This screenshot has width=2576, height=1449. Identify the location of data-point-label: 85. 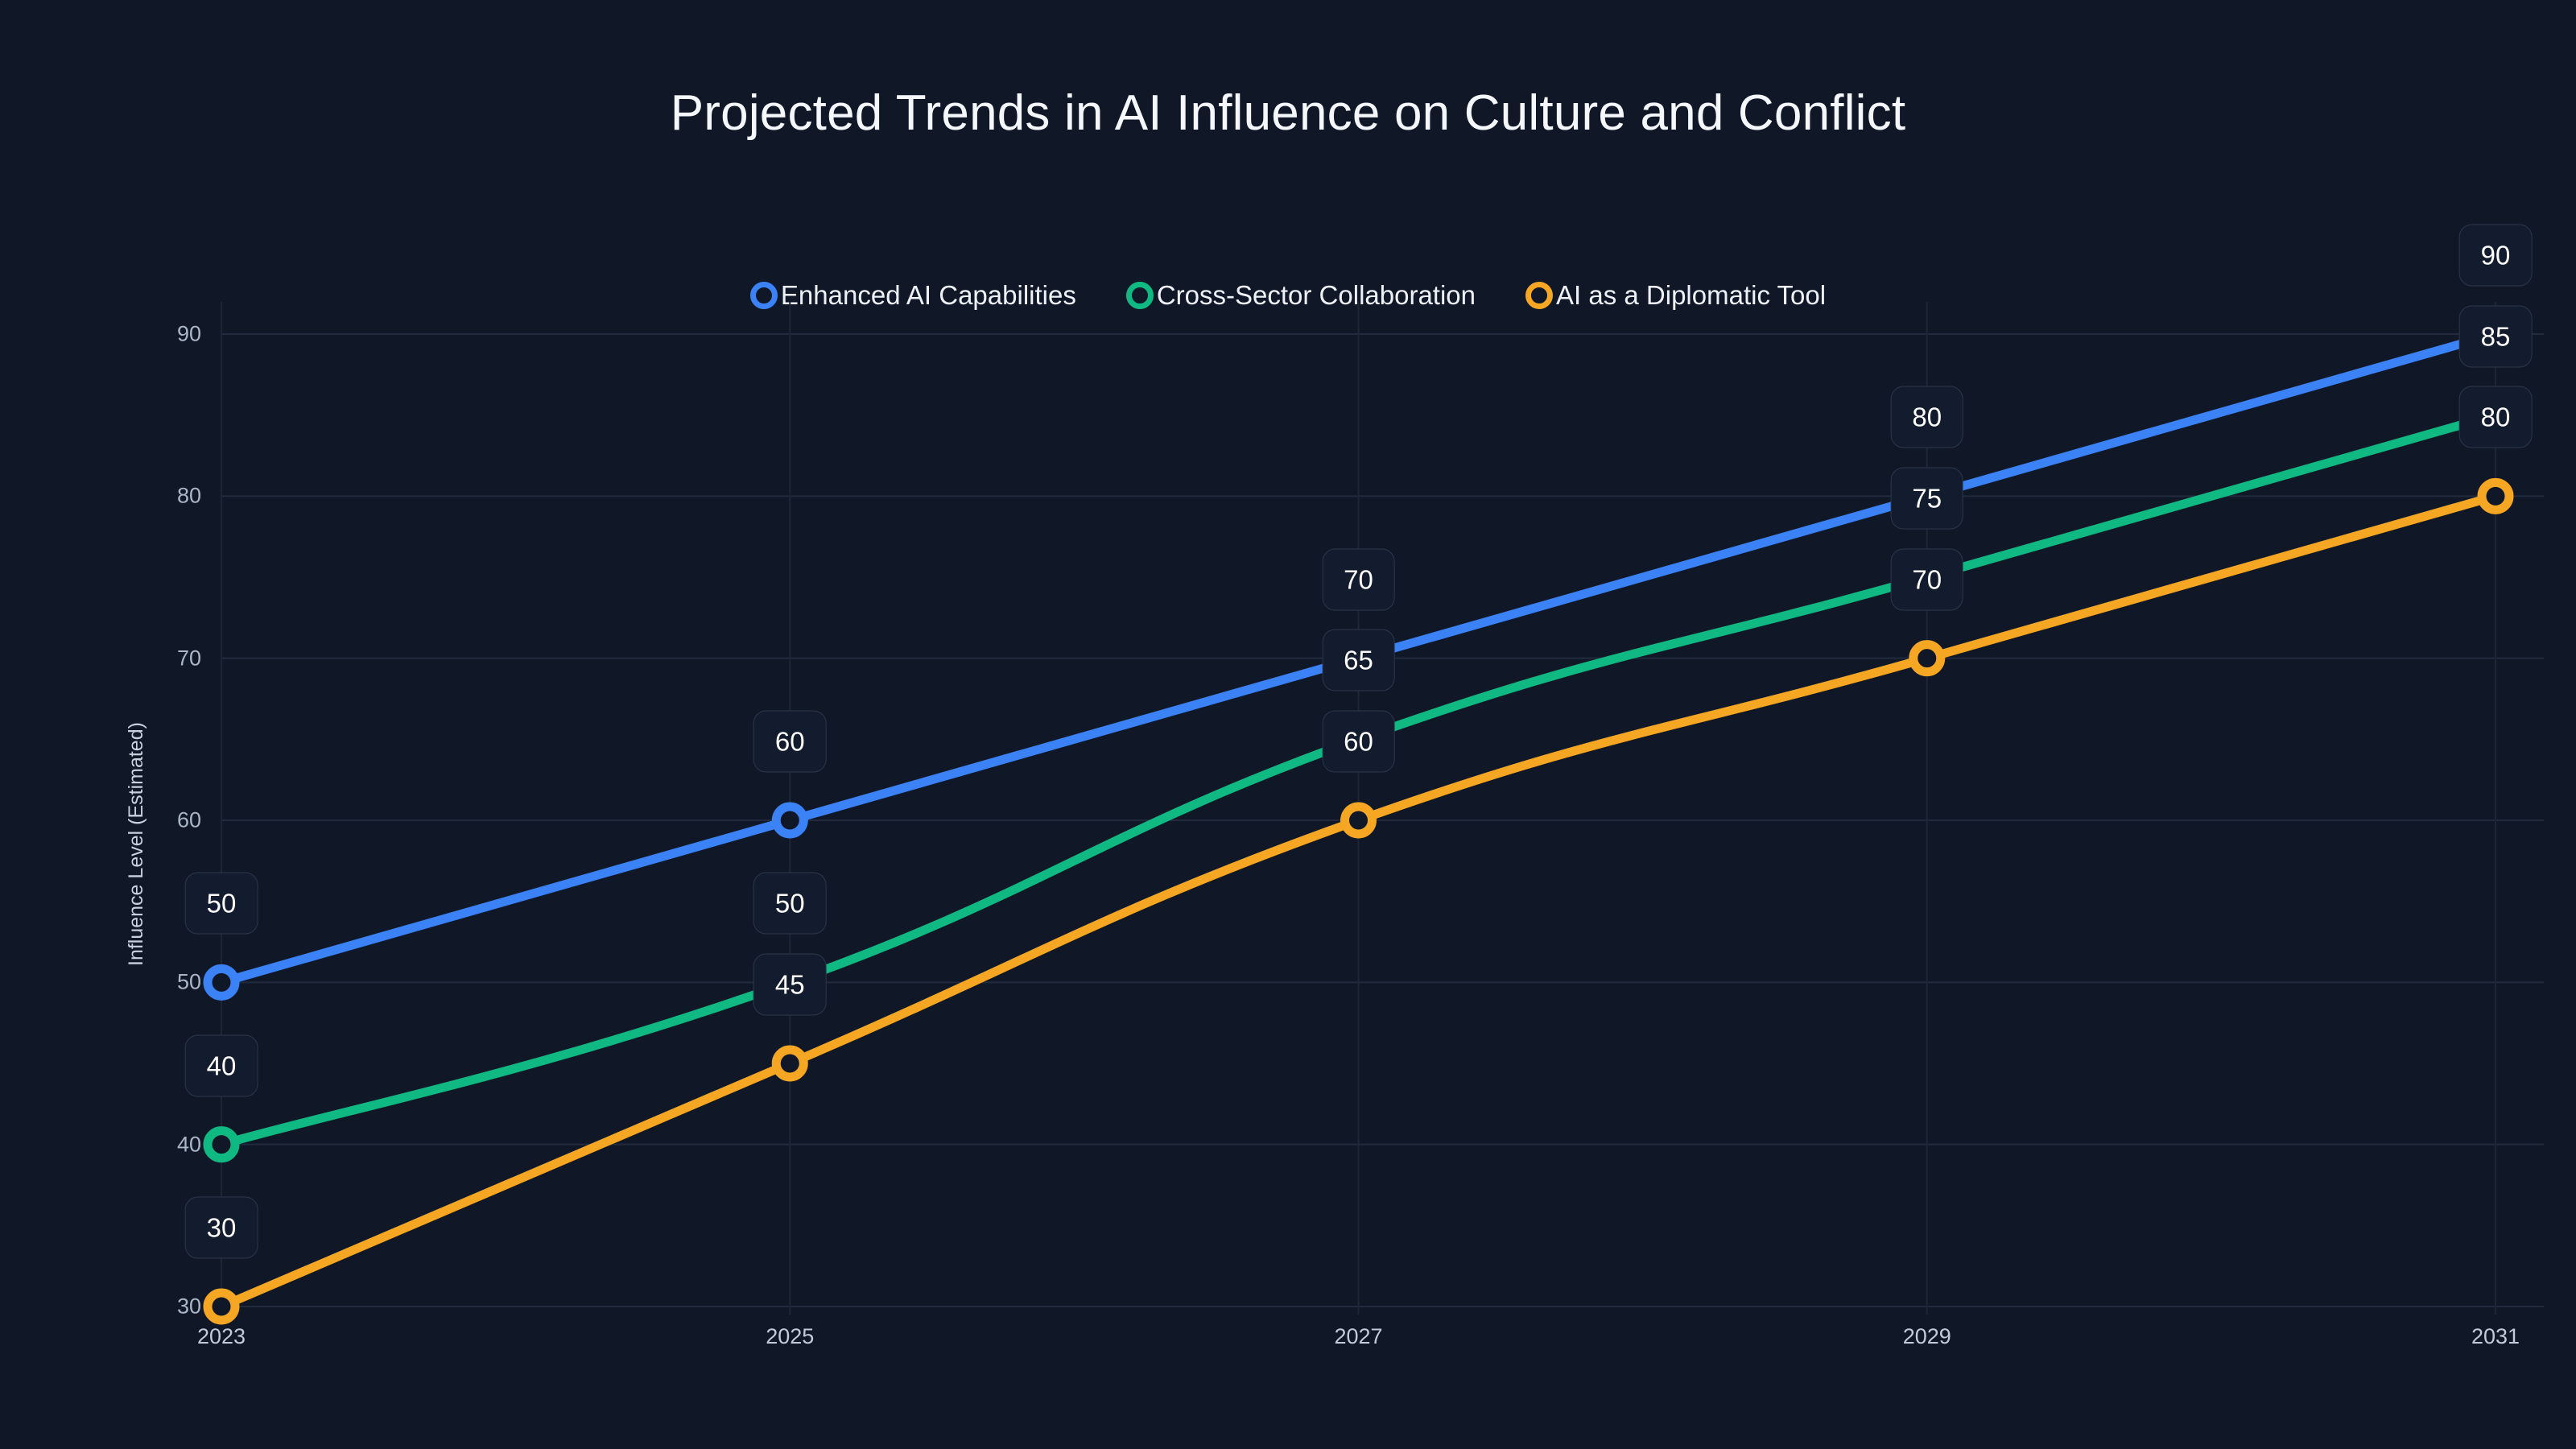
(2495, 336).